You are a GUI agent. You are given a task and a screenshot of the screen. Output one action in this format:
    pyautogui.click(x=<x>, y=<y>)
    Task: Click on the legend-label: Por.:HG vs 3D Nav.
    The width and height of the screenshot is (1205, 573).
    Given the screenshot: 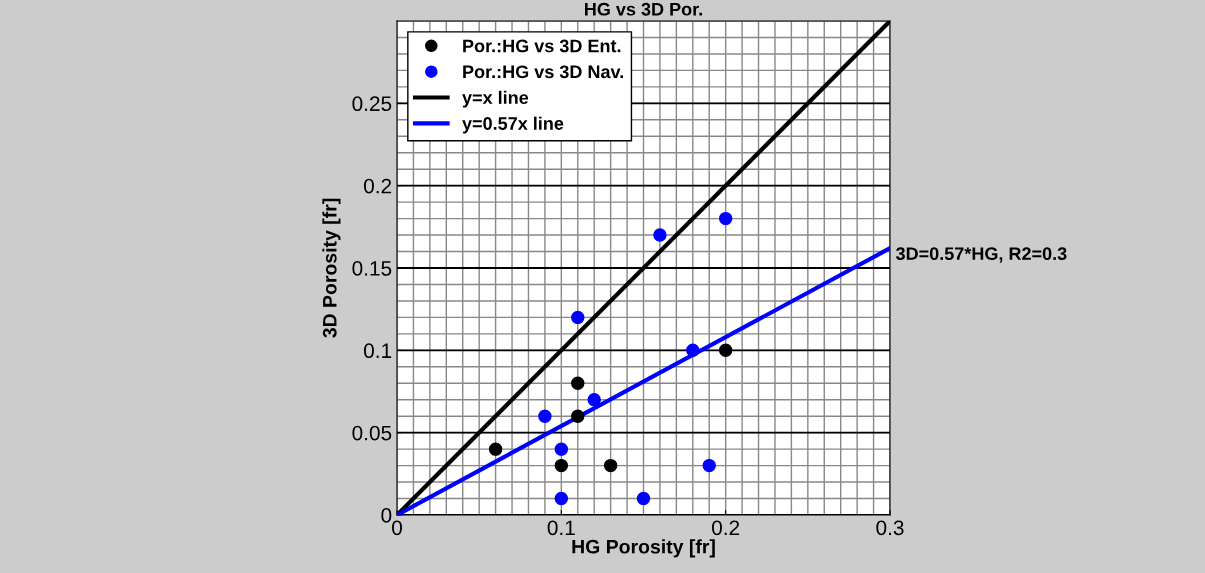 What is the action you would take?
    pyautogui.click(x=543, y=72)
    